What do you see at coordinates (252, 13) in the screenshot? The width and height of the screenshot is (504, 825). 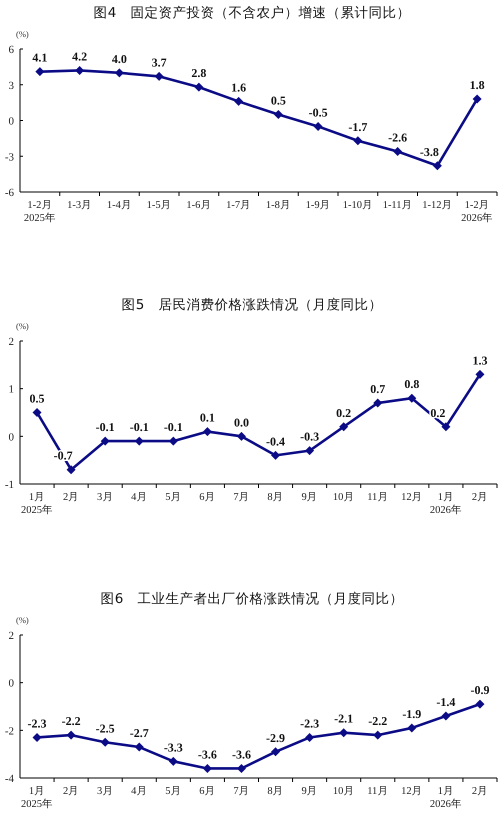 I see `chart-title: 图4 固定资产投资（不含农户）增速（累计同比）` at bounding box center [252, 13].